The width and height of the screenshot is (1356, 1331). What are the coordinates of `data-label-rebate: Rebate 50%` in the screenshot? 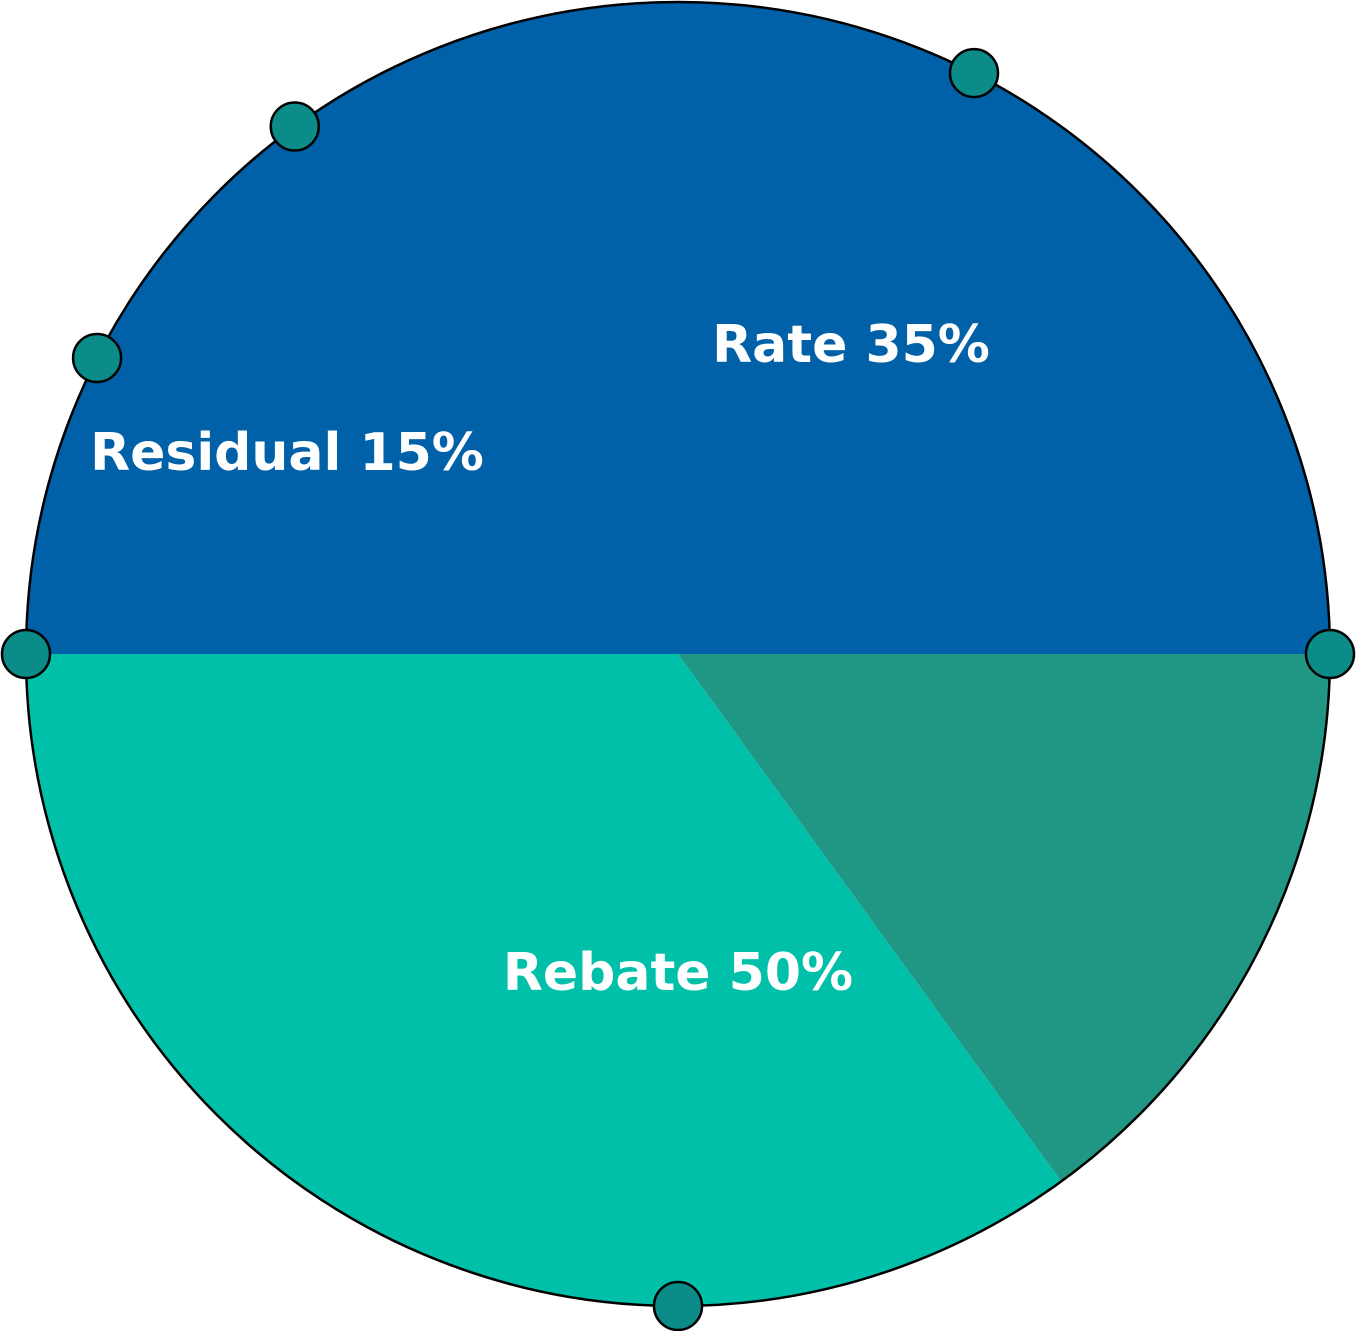 It's located at (678, 973).